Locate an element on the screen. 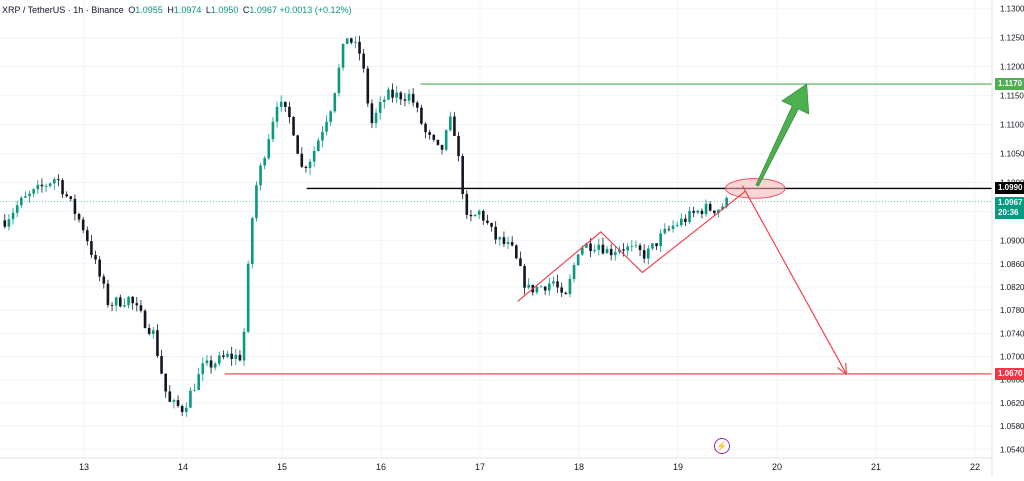 This screenshot has width=1024, height=481. resistance-price-tag: 1.0990 is located at coordinates (1009, 188).